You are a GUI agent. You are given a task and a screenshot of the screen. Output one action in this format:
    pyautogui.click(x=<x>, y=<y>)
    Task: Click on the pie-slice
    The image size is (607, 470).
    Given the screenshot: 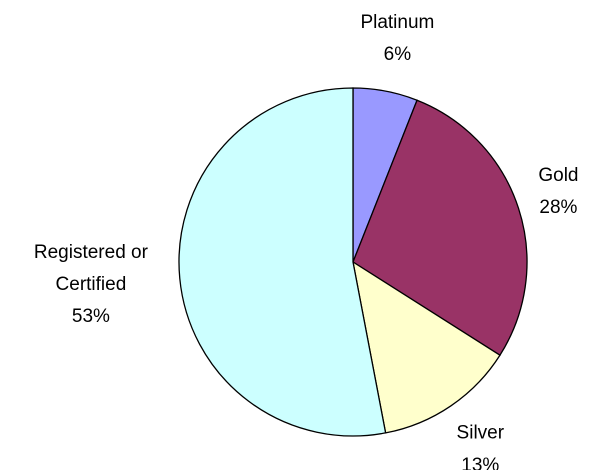 What is the action you would take?
    pyautogui.click(x=426, y=347)
    